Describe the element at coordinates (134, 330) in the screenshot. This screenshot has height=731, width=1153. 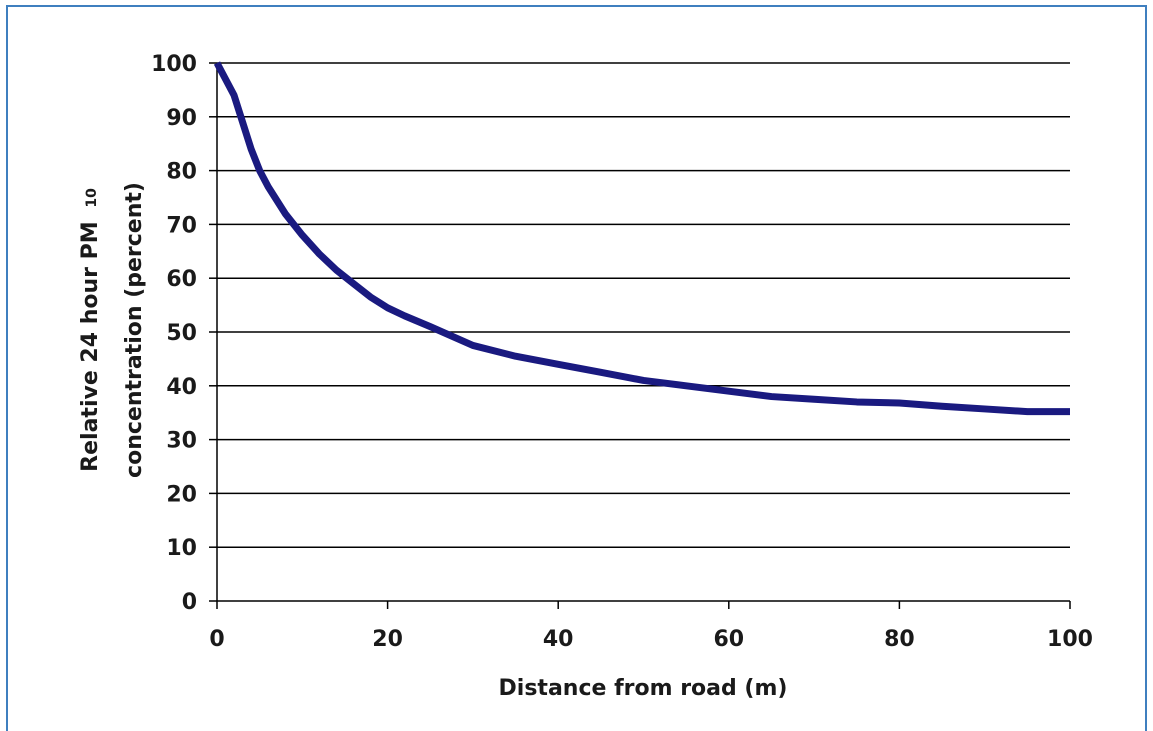
I see `y-axis-label-line2: concentration (percent)` at that location.